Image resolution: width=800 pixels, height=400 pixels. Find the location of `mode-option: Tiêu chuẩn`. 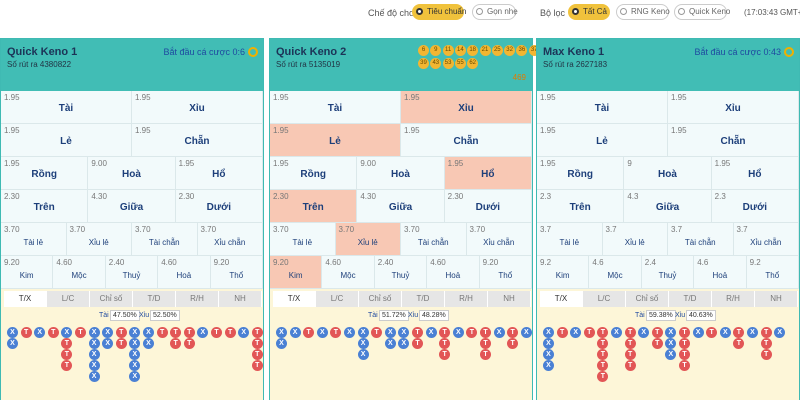

mode-option: Tiêu chuẩn is located at coordinates (439, 12).